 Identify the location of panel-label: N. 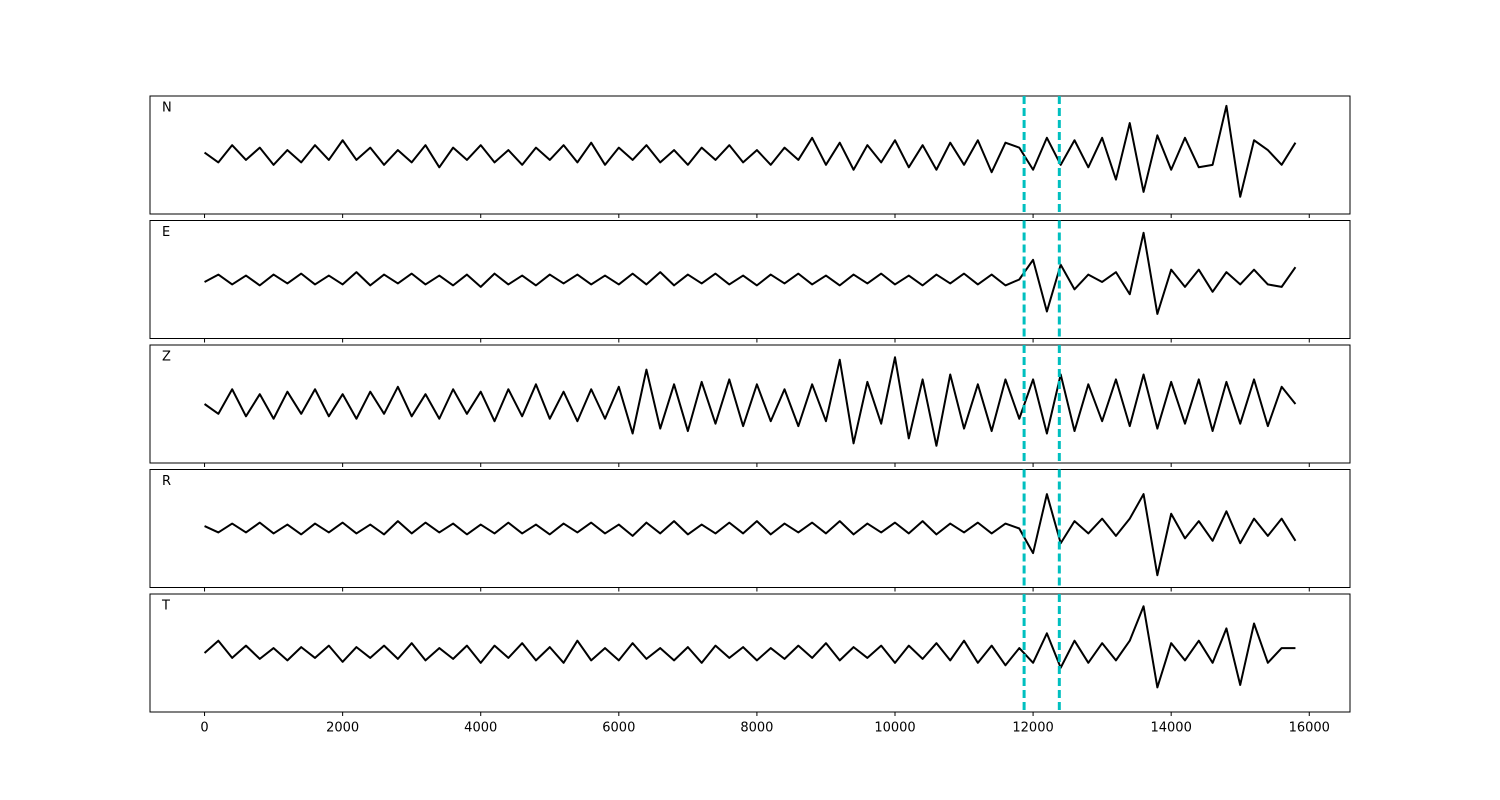
(167, 108).